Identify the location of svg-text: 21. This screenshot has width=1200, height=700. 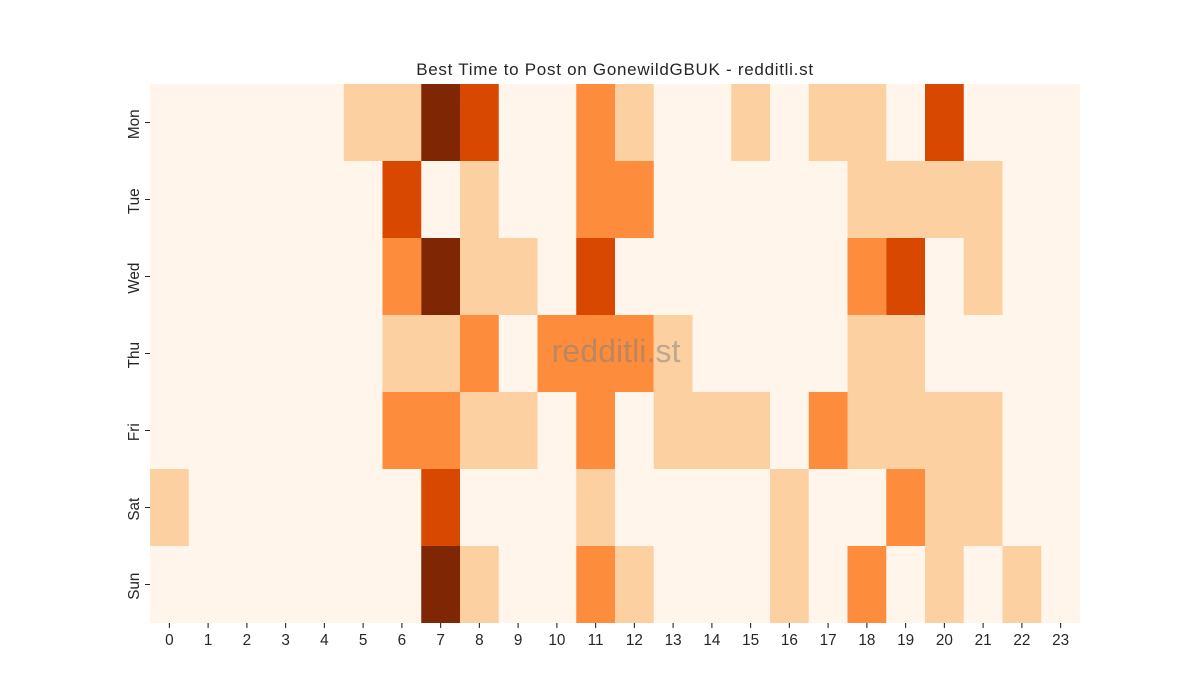
(983, 640).